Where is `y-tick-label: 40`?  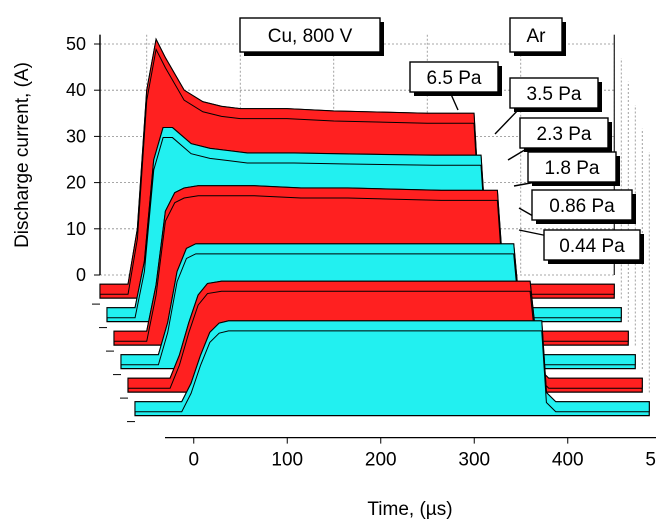
y-tick-label: 40 is located at coordinates (76, 90).